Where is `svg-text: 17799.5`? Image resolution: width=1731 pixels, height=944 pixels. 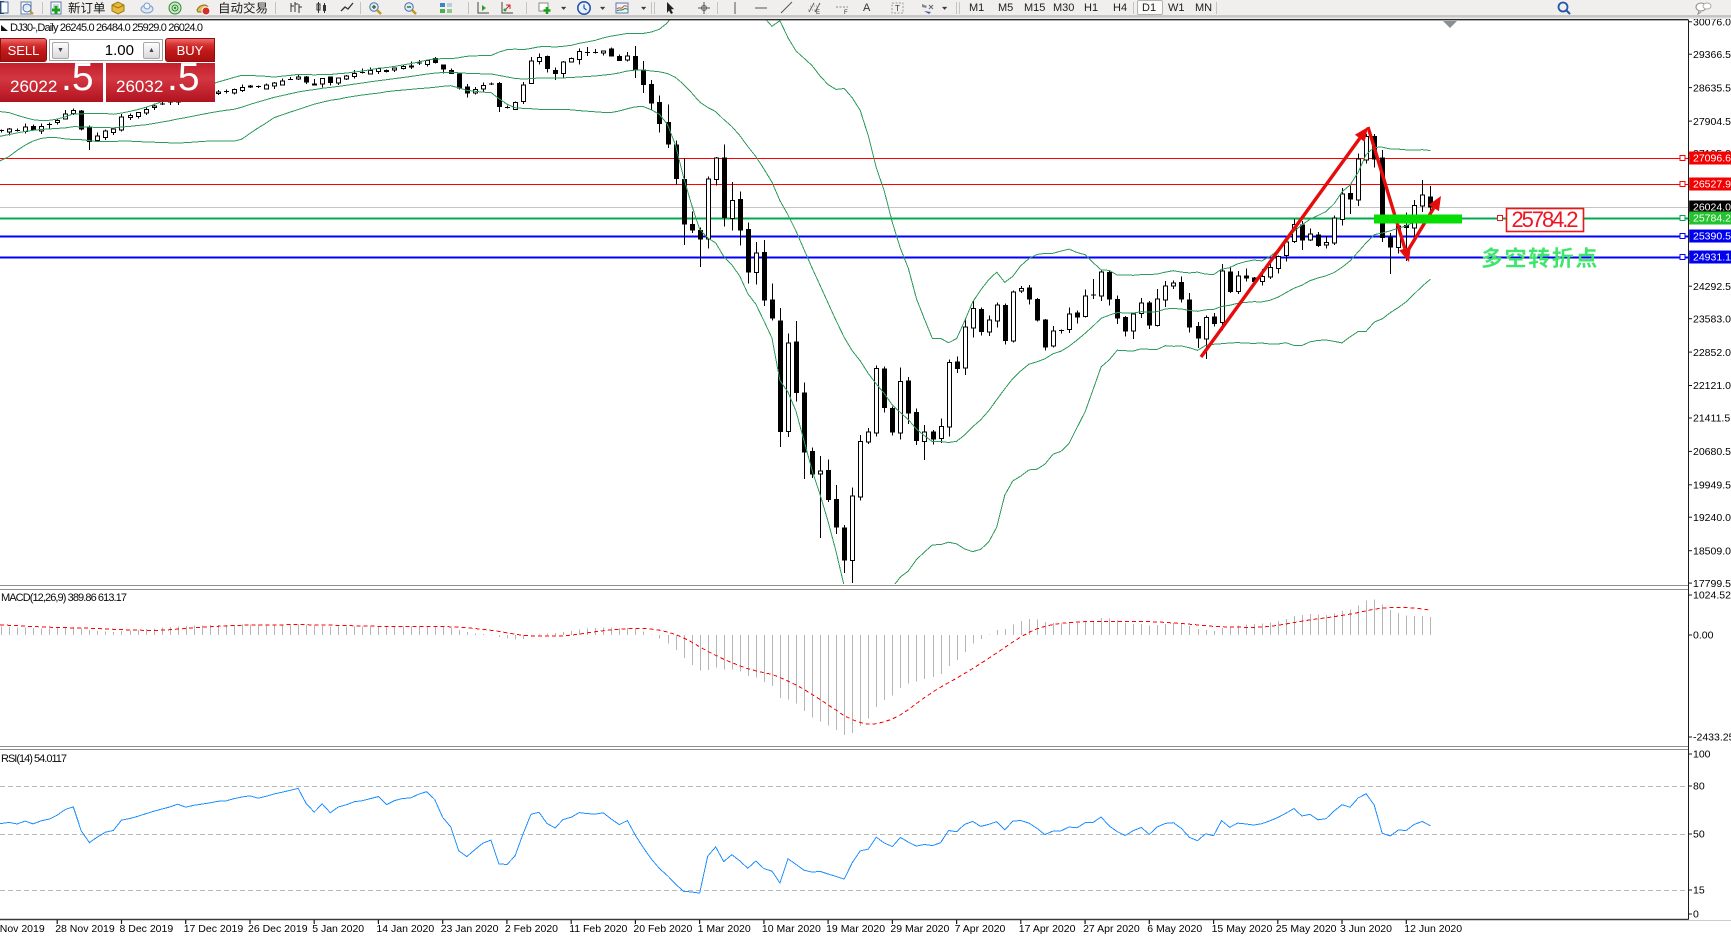 svg-text: 17799.5 is located at coordinates (1712, 584).